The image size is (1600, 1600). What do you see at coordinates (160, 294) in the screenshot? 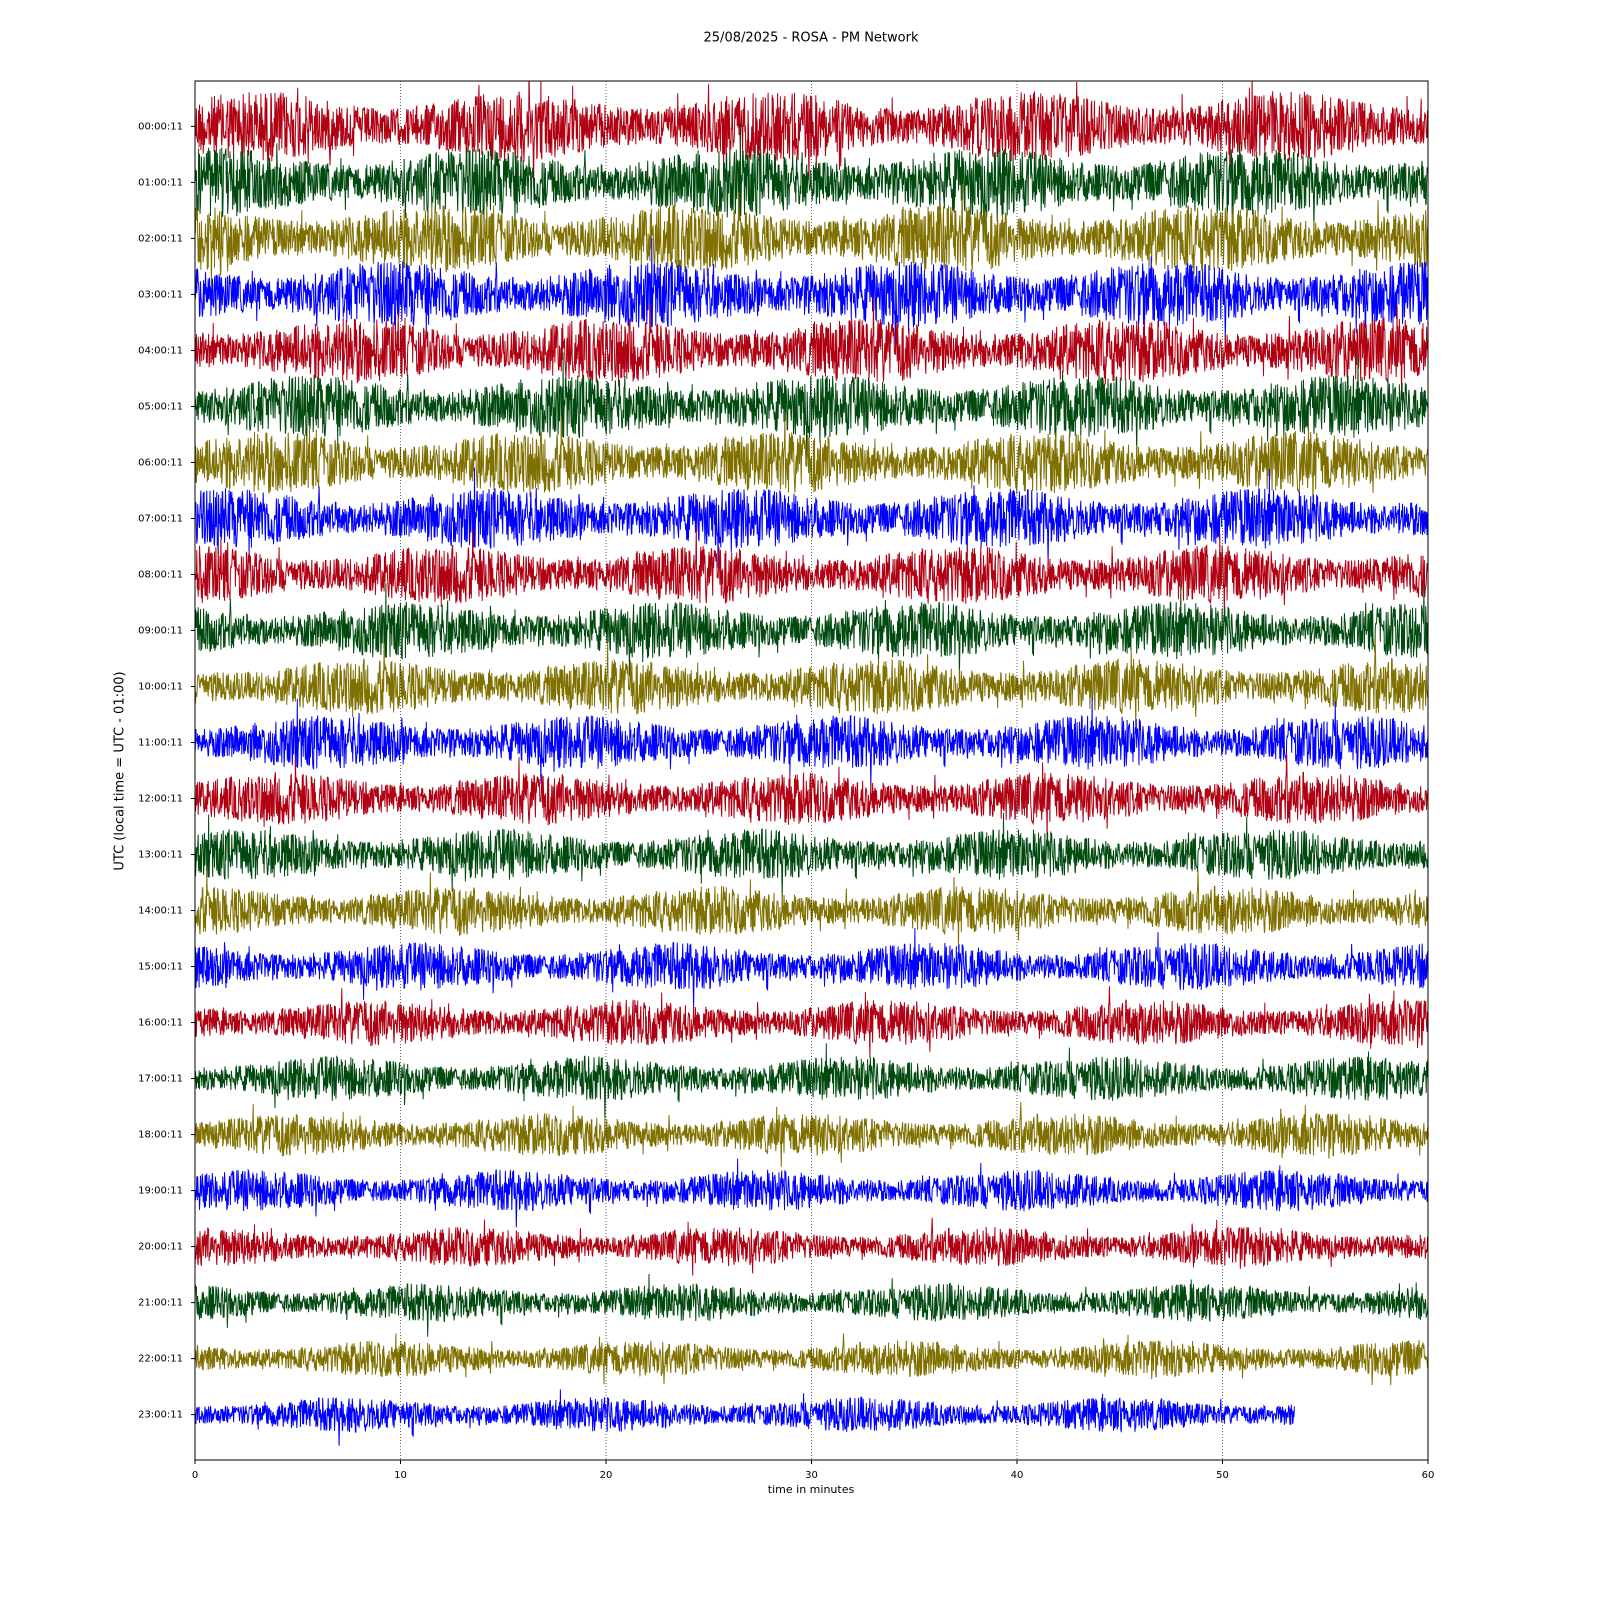
I see `y-tick-label: 03:00:11` at bounding box center [160, 294].